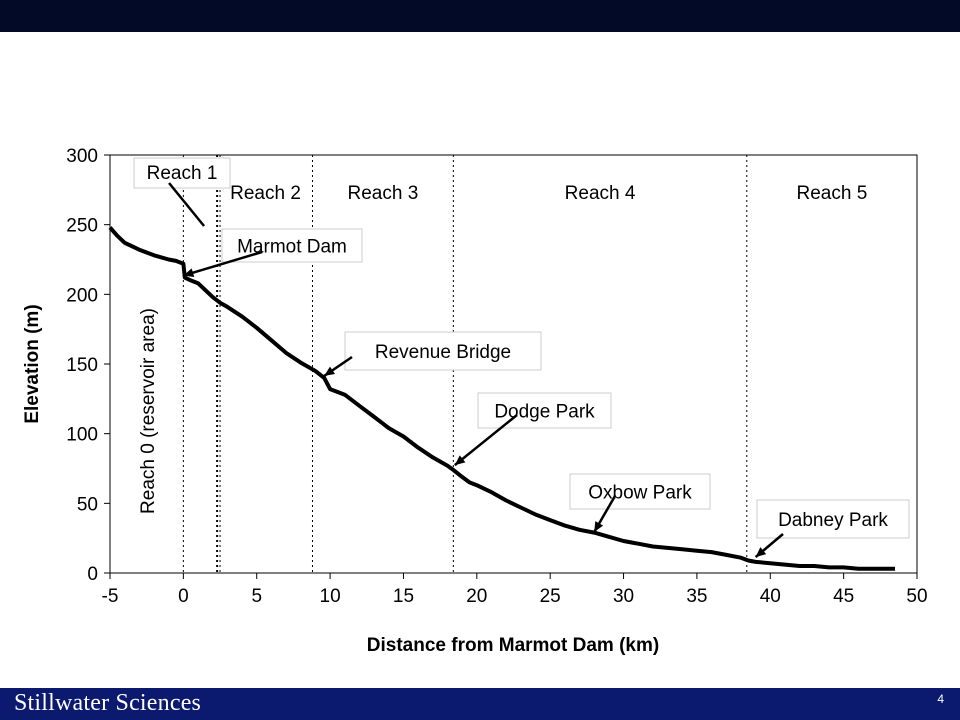 The image size is (960, 720). Describe the element at coordinates (82, 226) in the screenshot. I see `y-tick-label: 250` at that location.